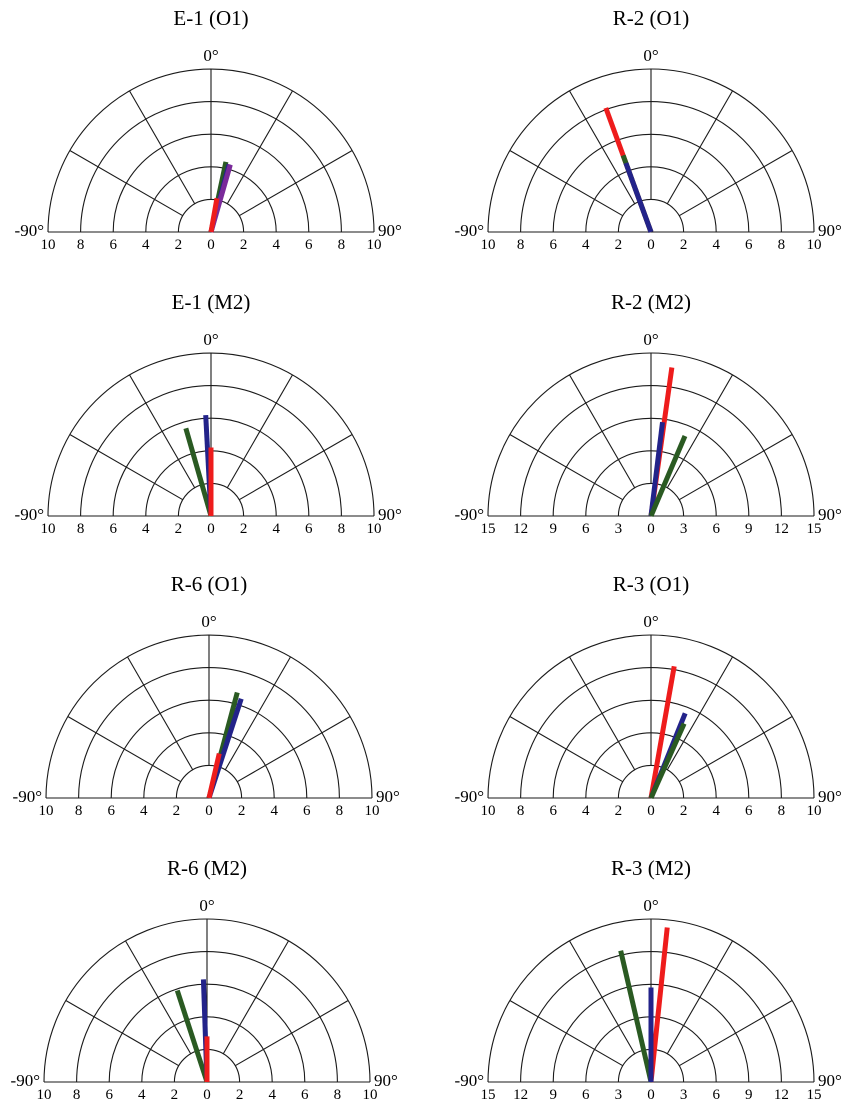 Image resolution: width=855 pixels, height=1108 pixels. I want to click on polar-chart: R-3 (M2)0°-90° 90°15 12 9 6 3 0 3 6 9 12 15, so click(648, 979).